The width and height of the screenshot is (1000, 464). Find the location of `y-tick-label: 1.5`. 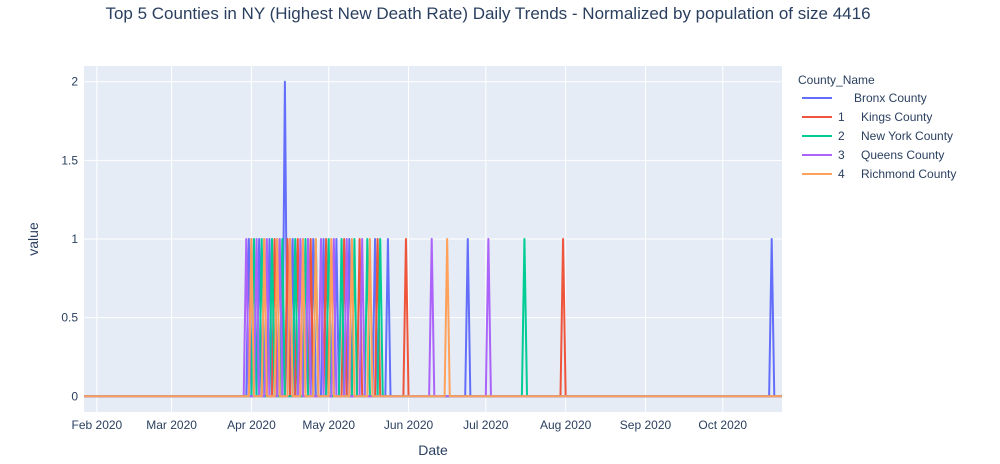

y-tick-label: 1.5 is located at coordinates (69, 160).